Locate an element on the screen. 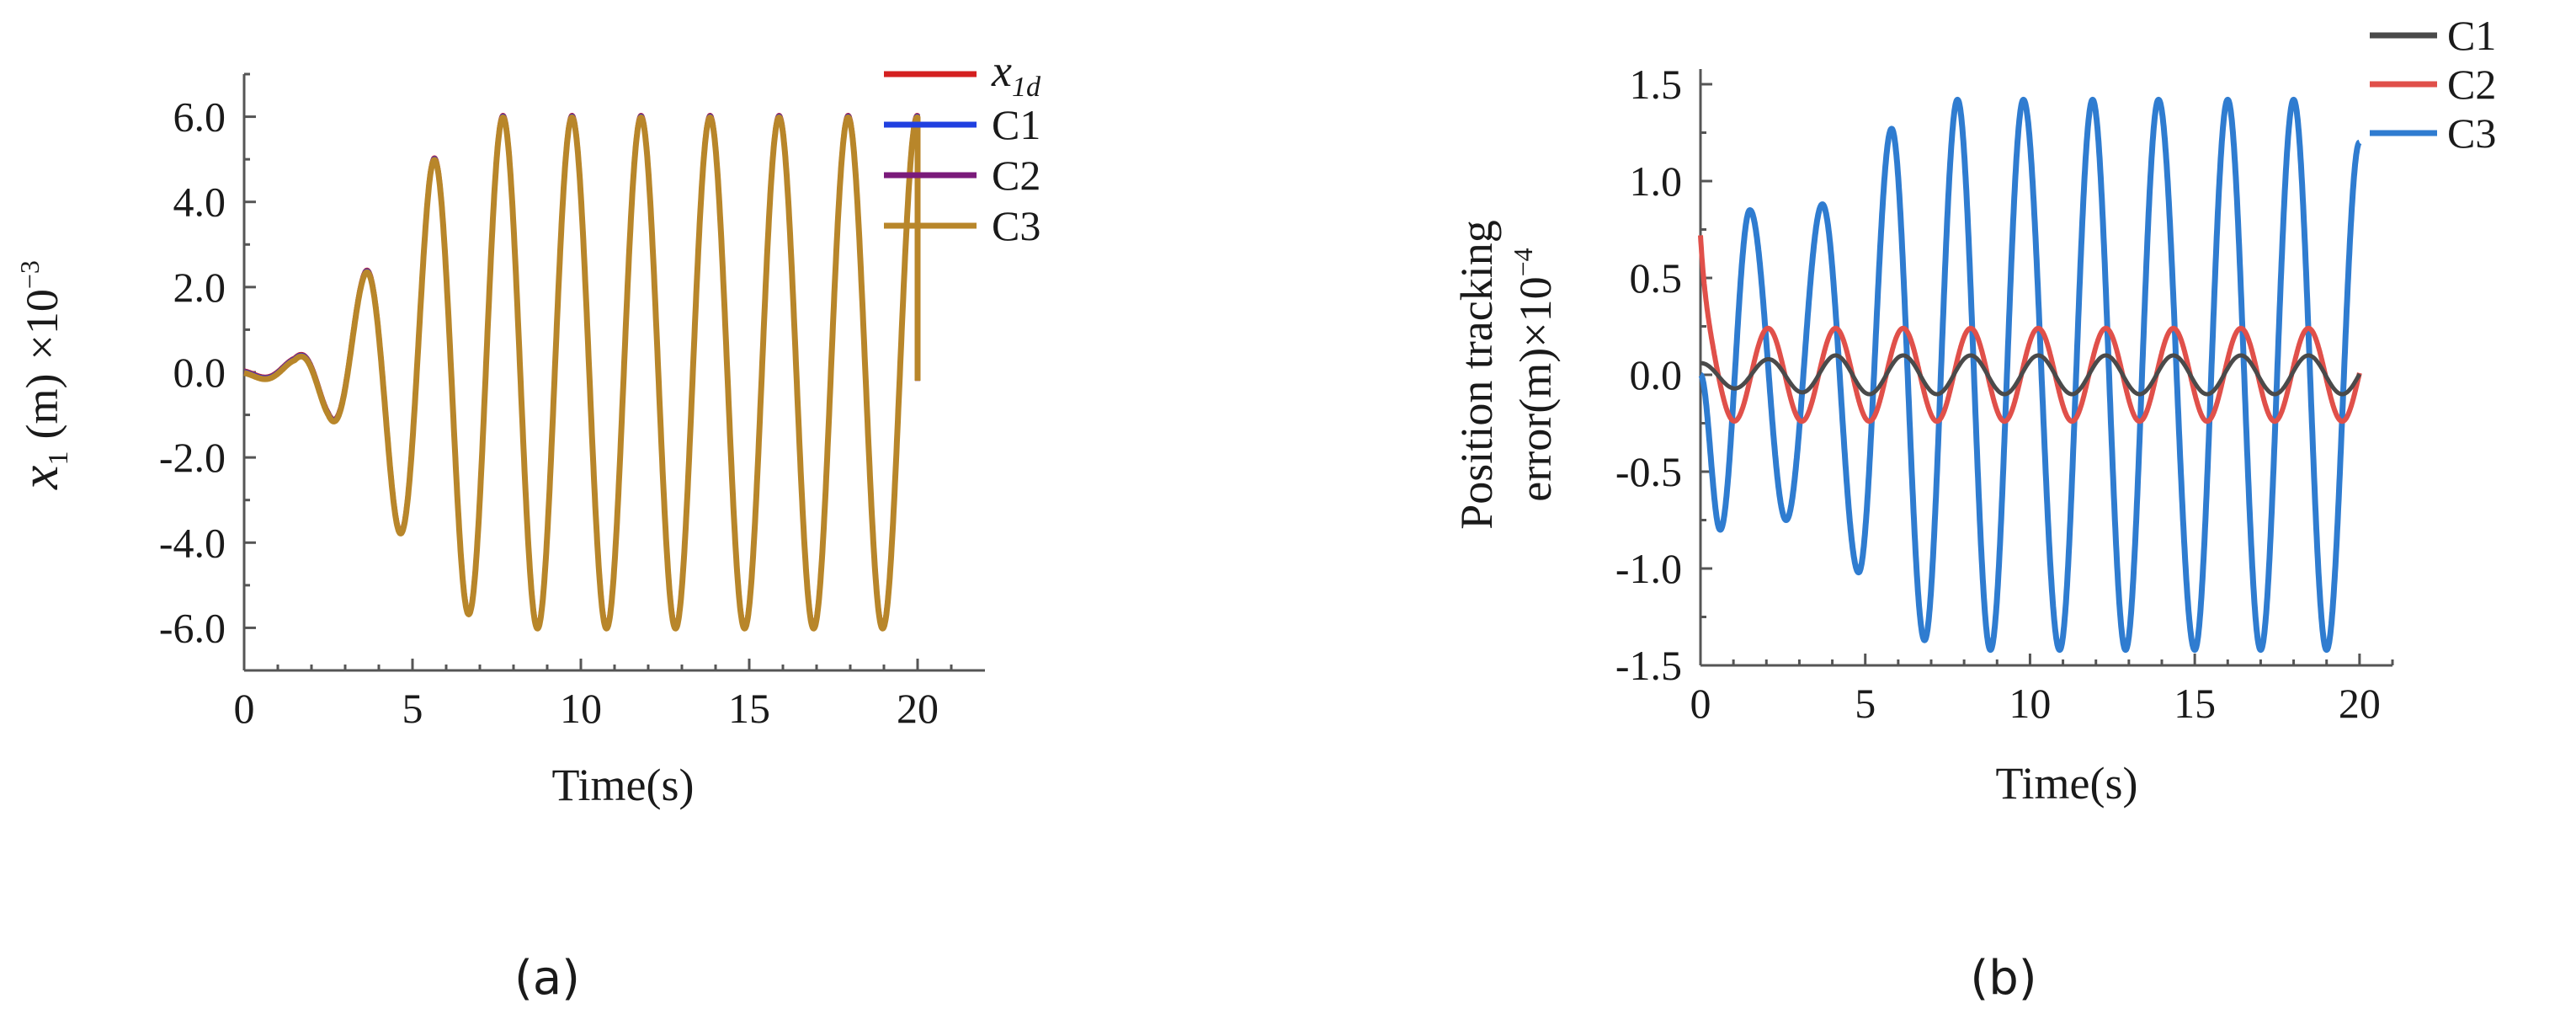  panel-a-legend-label: C2 is located at coordinates (1017, 175).